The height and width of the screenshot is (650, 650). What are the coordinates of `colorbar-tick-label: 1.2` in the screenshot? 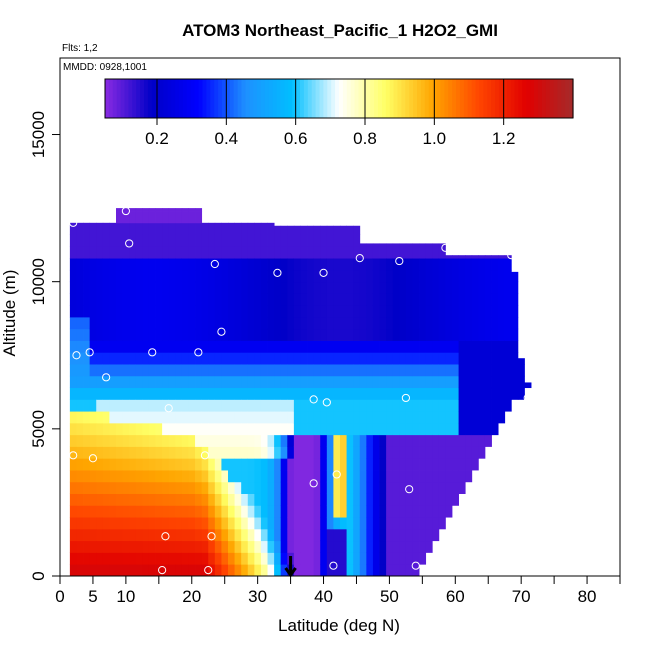 It's located at (504, 138).